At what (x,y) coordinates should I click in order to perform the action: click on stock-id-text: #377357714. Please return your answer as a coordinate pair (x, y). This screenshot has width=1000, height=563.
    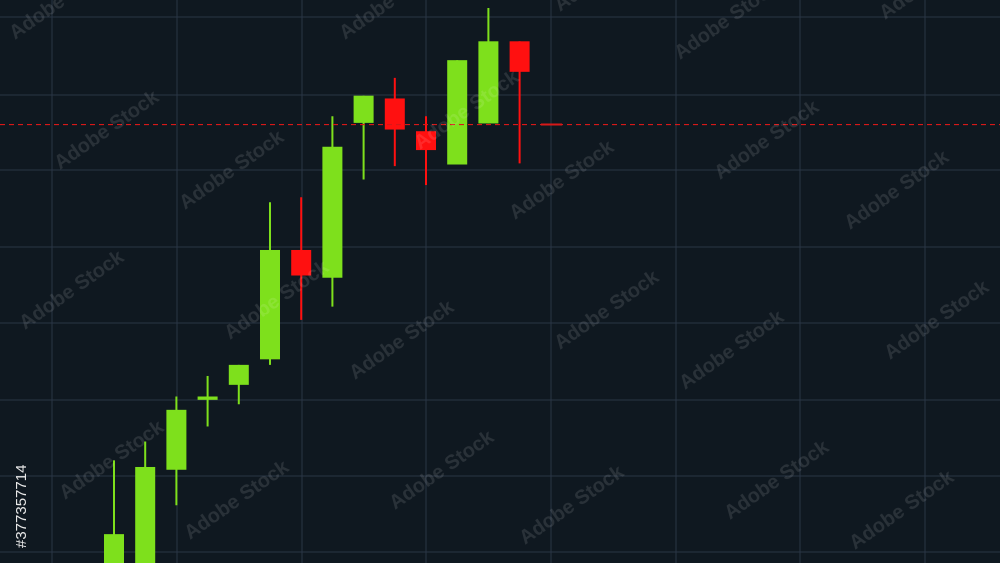
    Looking at the image, I should click on (21, 506).